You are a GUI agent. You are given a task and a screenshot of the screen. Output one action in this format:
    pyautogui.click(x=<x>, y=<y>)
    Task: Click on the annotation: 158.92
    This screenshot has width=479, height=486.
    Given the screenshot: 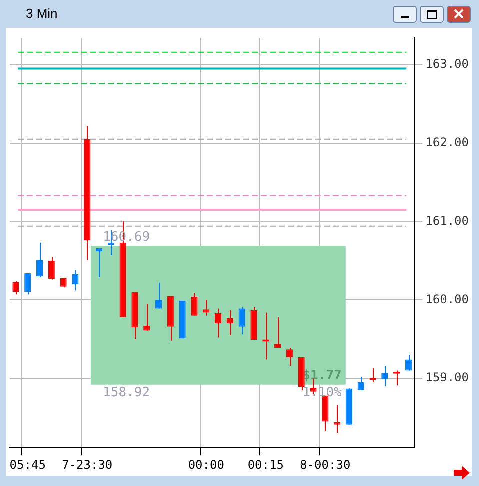 What is the action you would take?
    pyautogui.click(x=126, y=393)
    